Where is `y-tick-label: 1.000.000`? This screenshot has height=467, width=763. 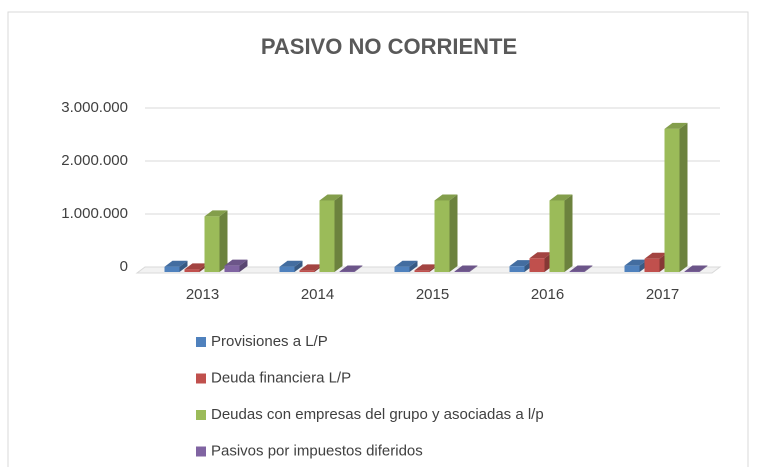
y-tick-label: 1.000.000 is located at coordinates (94, 213).